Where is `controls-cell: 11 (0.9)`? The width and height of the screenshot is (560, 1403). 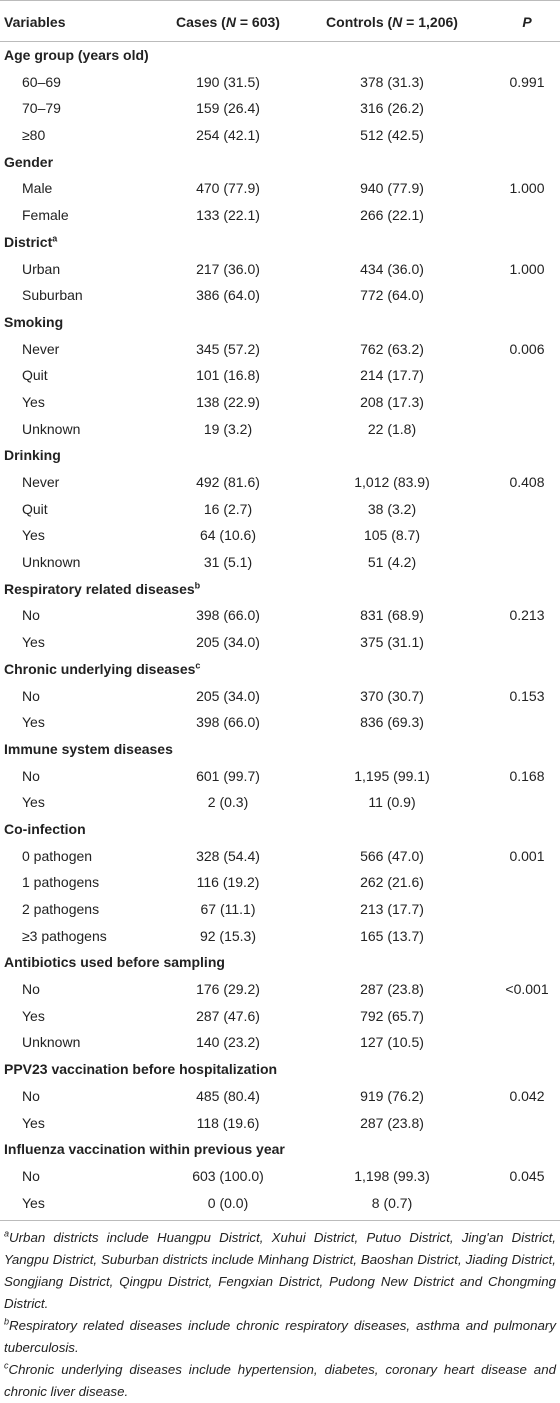 controls-cell: 11 (0.9) is located at coordinates (392, 802).